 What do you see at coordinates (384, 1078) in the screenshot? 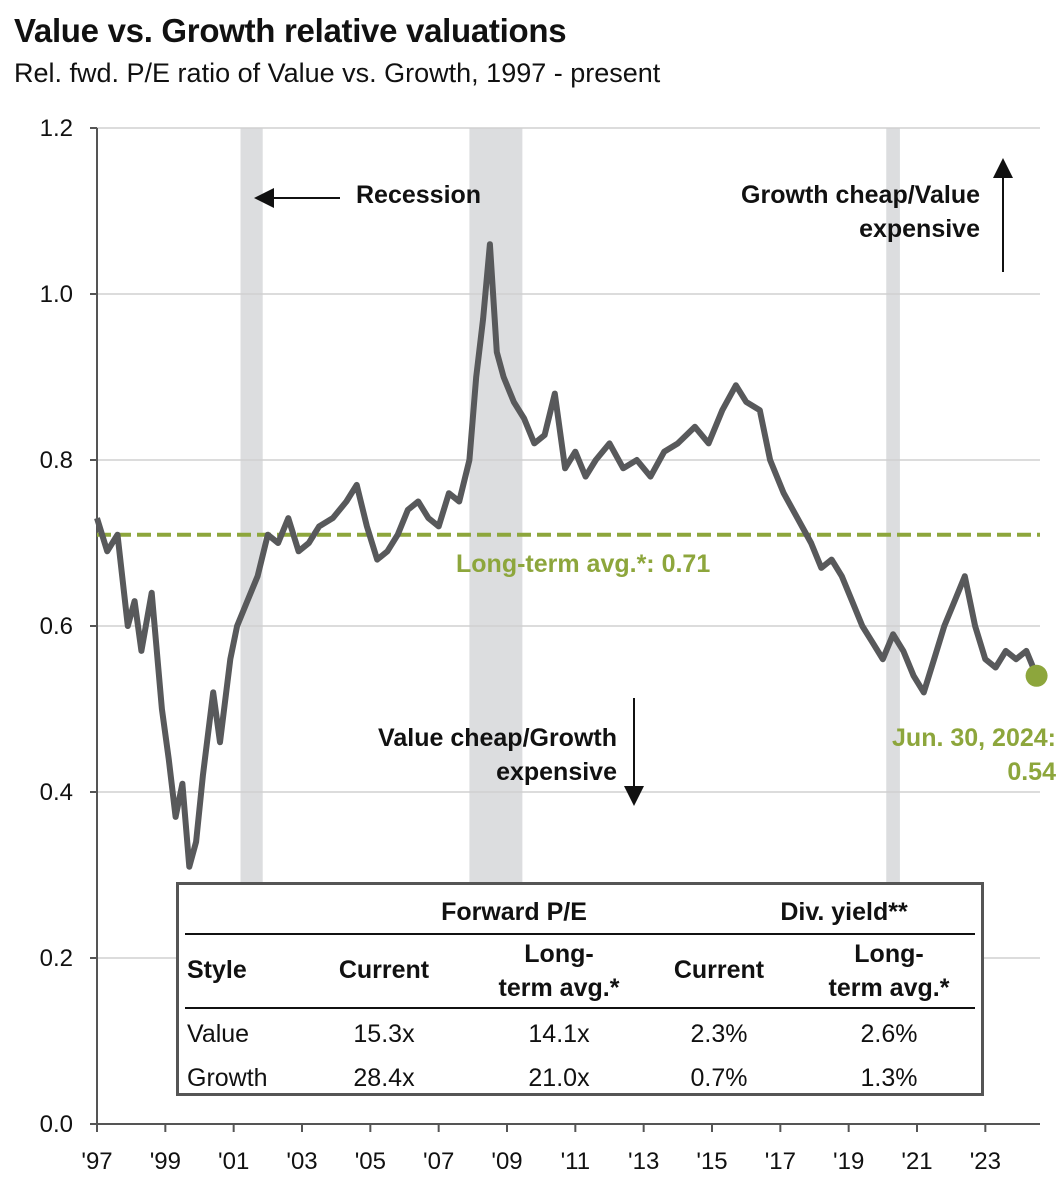
I see `table-row-growth-pe-current: 28.4x` at bounding box center [384, 1078].